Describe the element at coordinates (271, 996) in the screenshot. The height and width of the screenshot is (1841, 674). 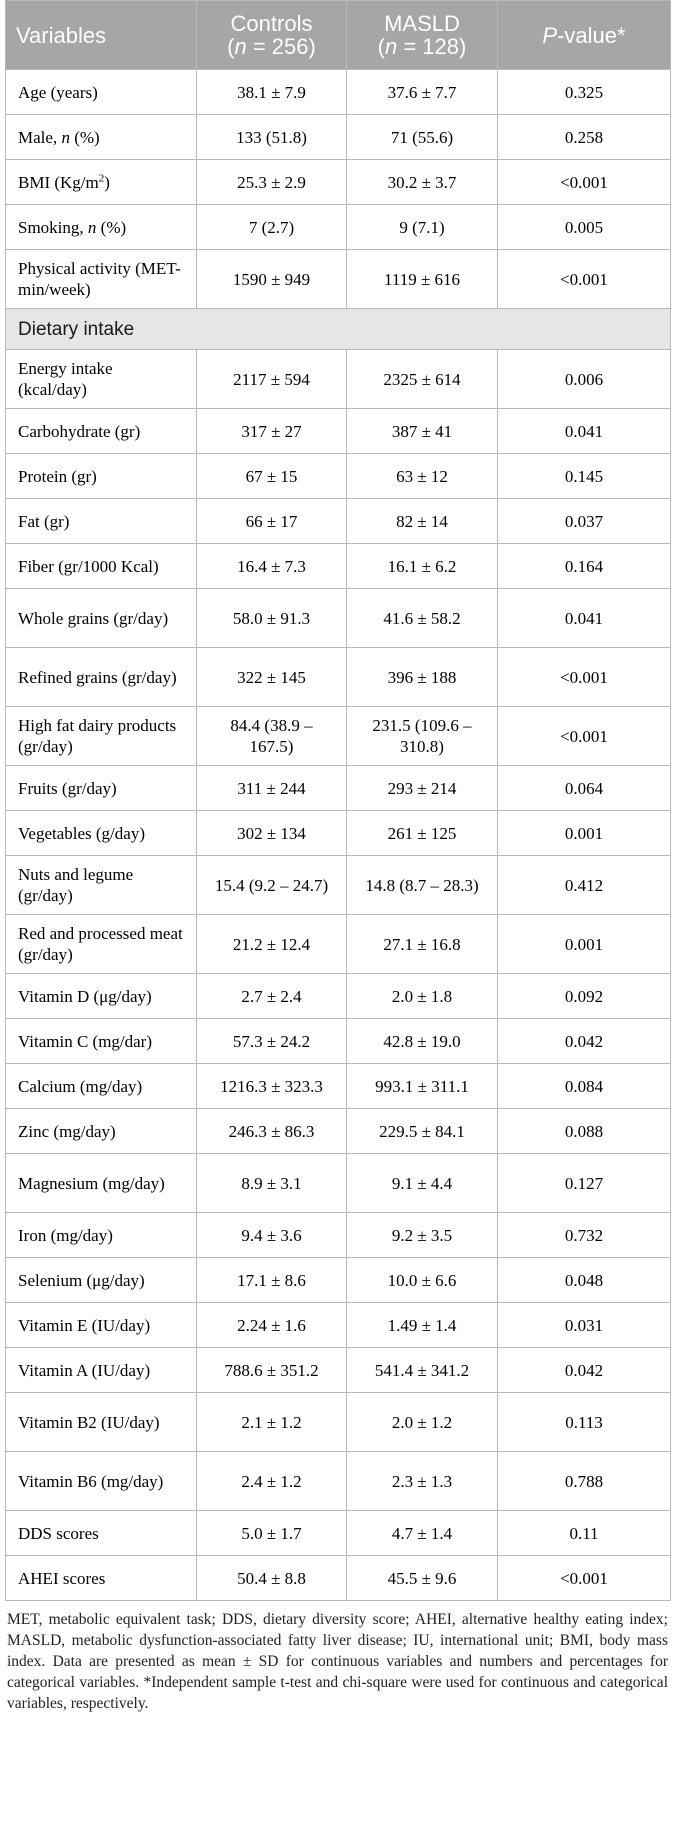
I see `controls-value-cell: 2.7 ± 2.4` at that location.